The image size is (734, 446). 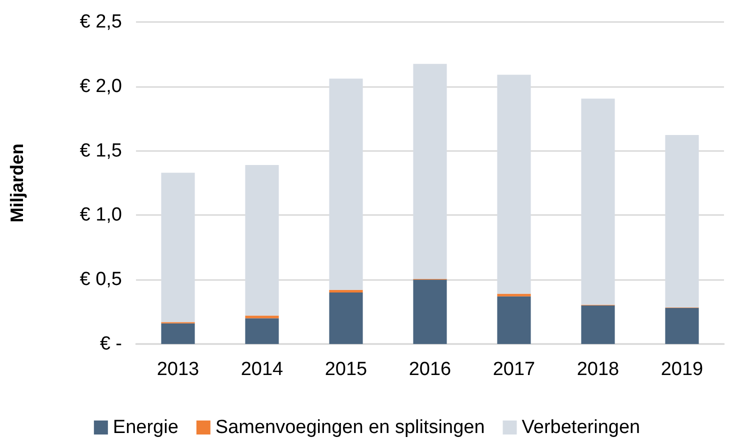 What do you see at coordinates (350, 427) in the screenshot?
I see `legend-label: Samenvoegingen en splitsingen` at bounding box center [350, 427].